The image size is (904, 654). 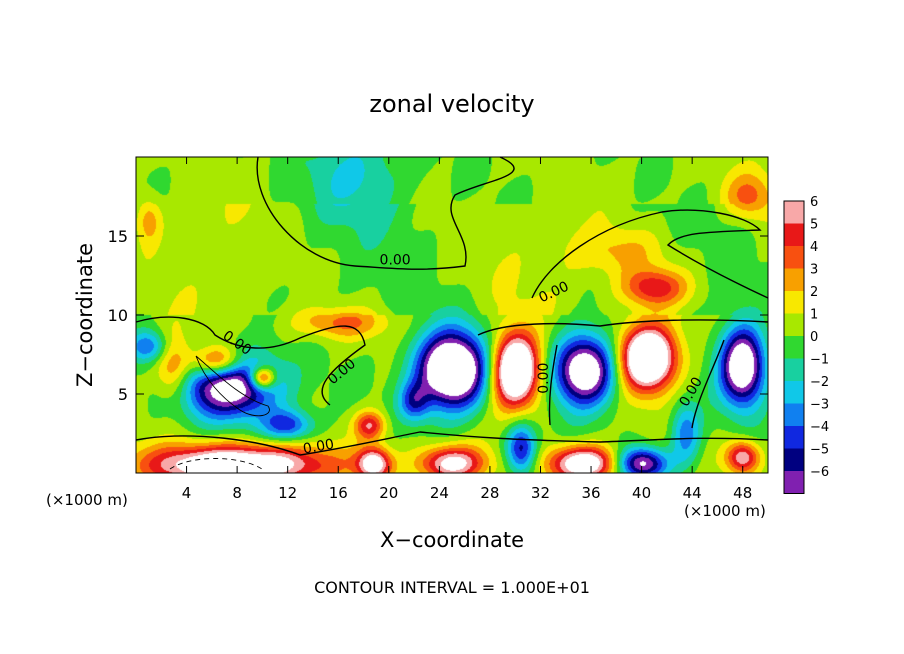 I want to click on x-tick-label: 4, so click(x=187, y=493).